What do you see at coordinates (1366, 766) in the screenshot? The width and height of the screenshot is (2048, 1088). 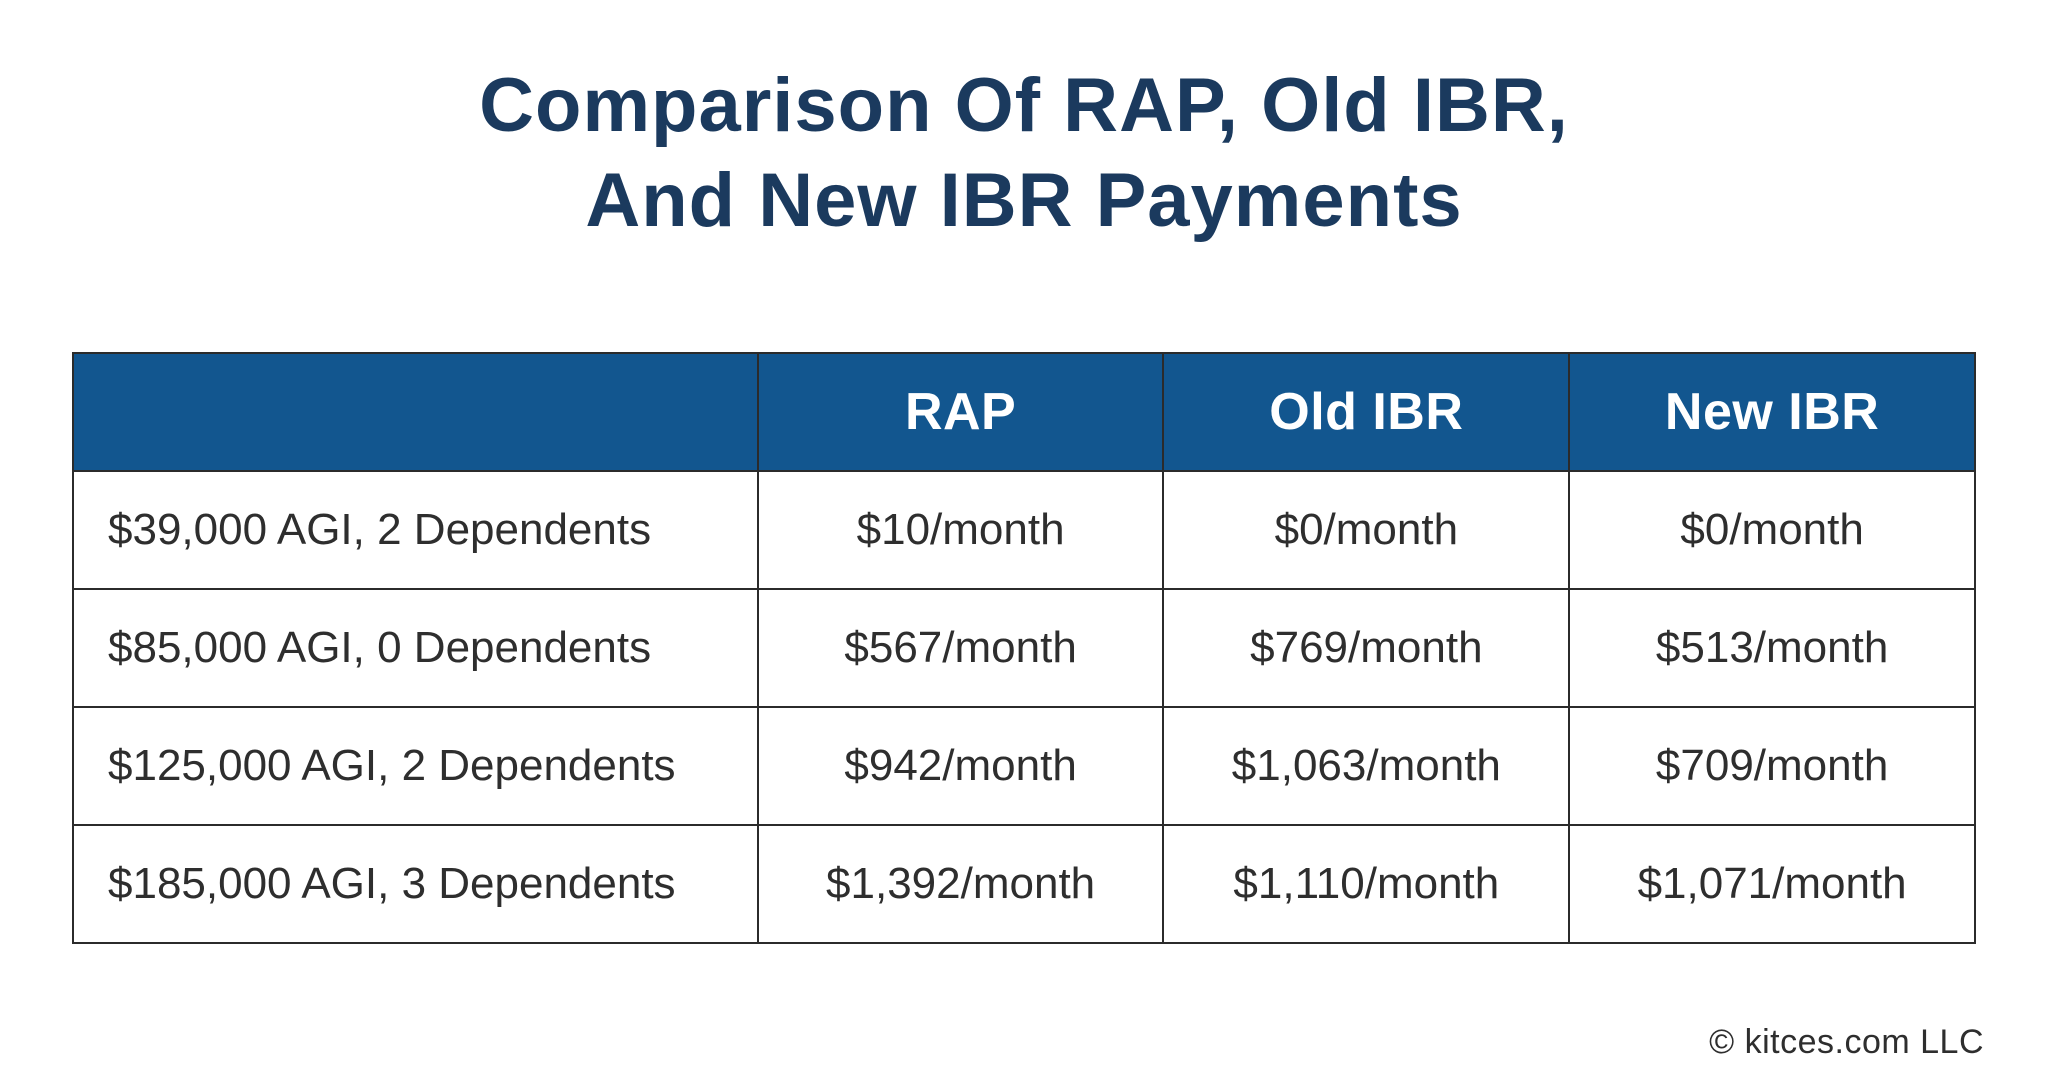 I see `old-ibr-value-cell: $1,063/month` at bounding box center [1366, 766].